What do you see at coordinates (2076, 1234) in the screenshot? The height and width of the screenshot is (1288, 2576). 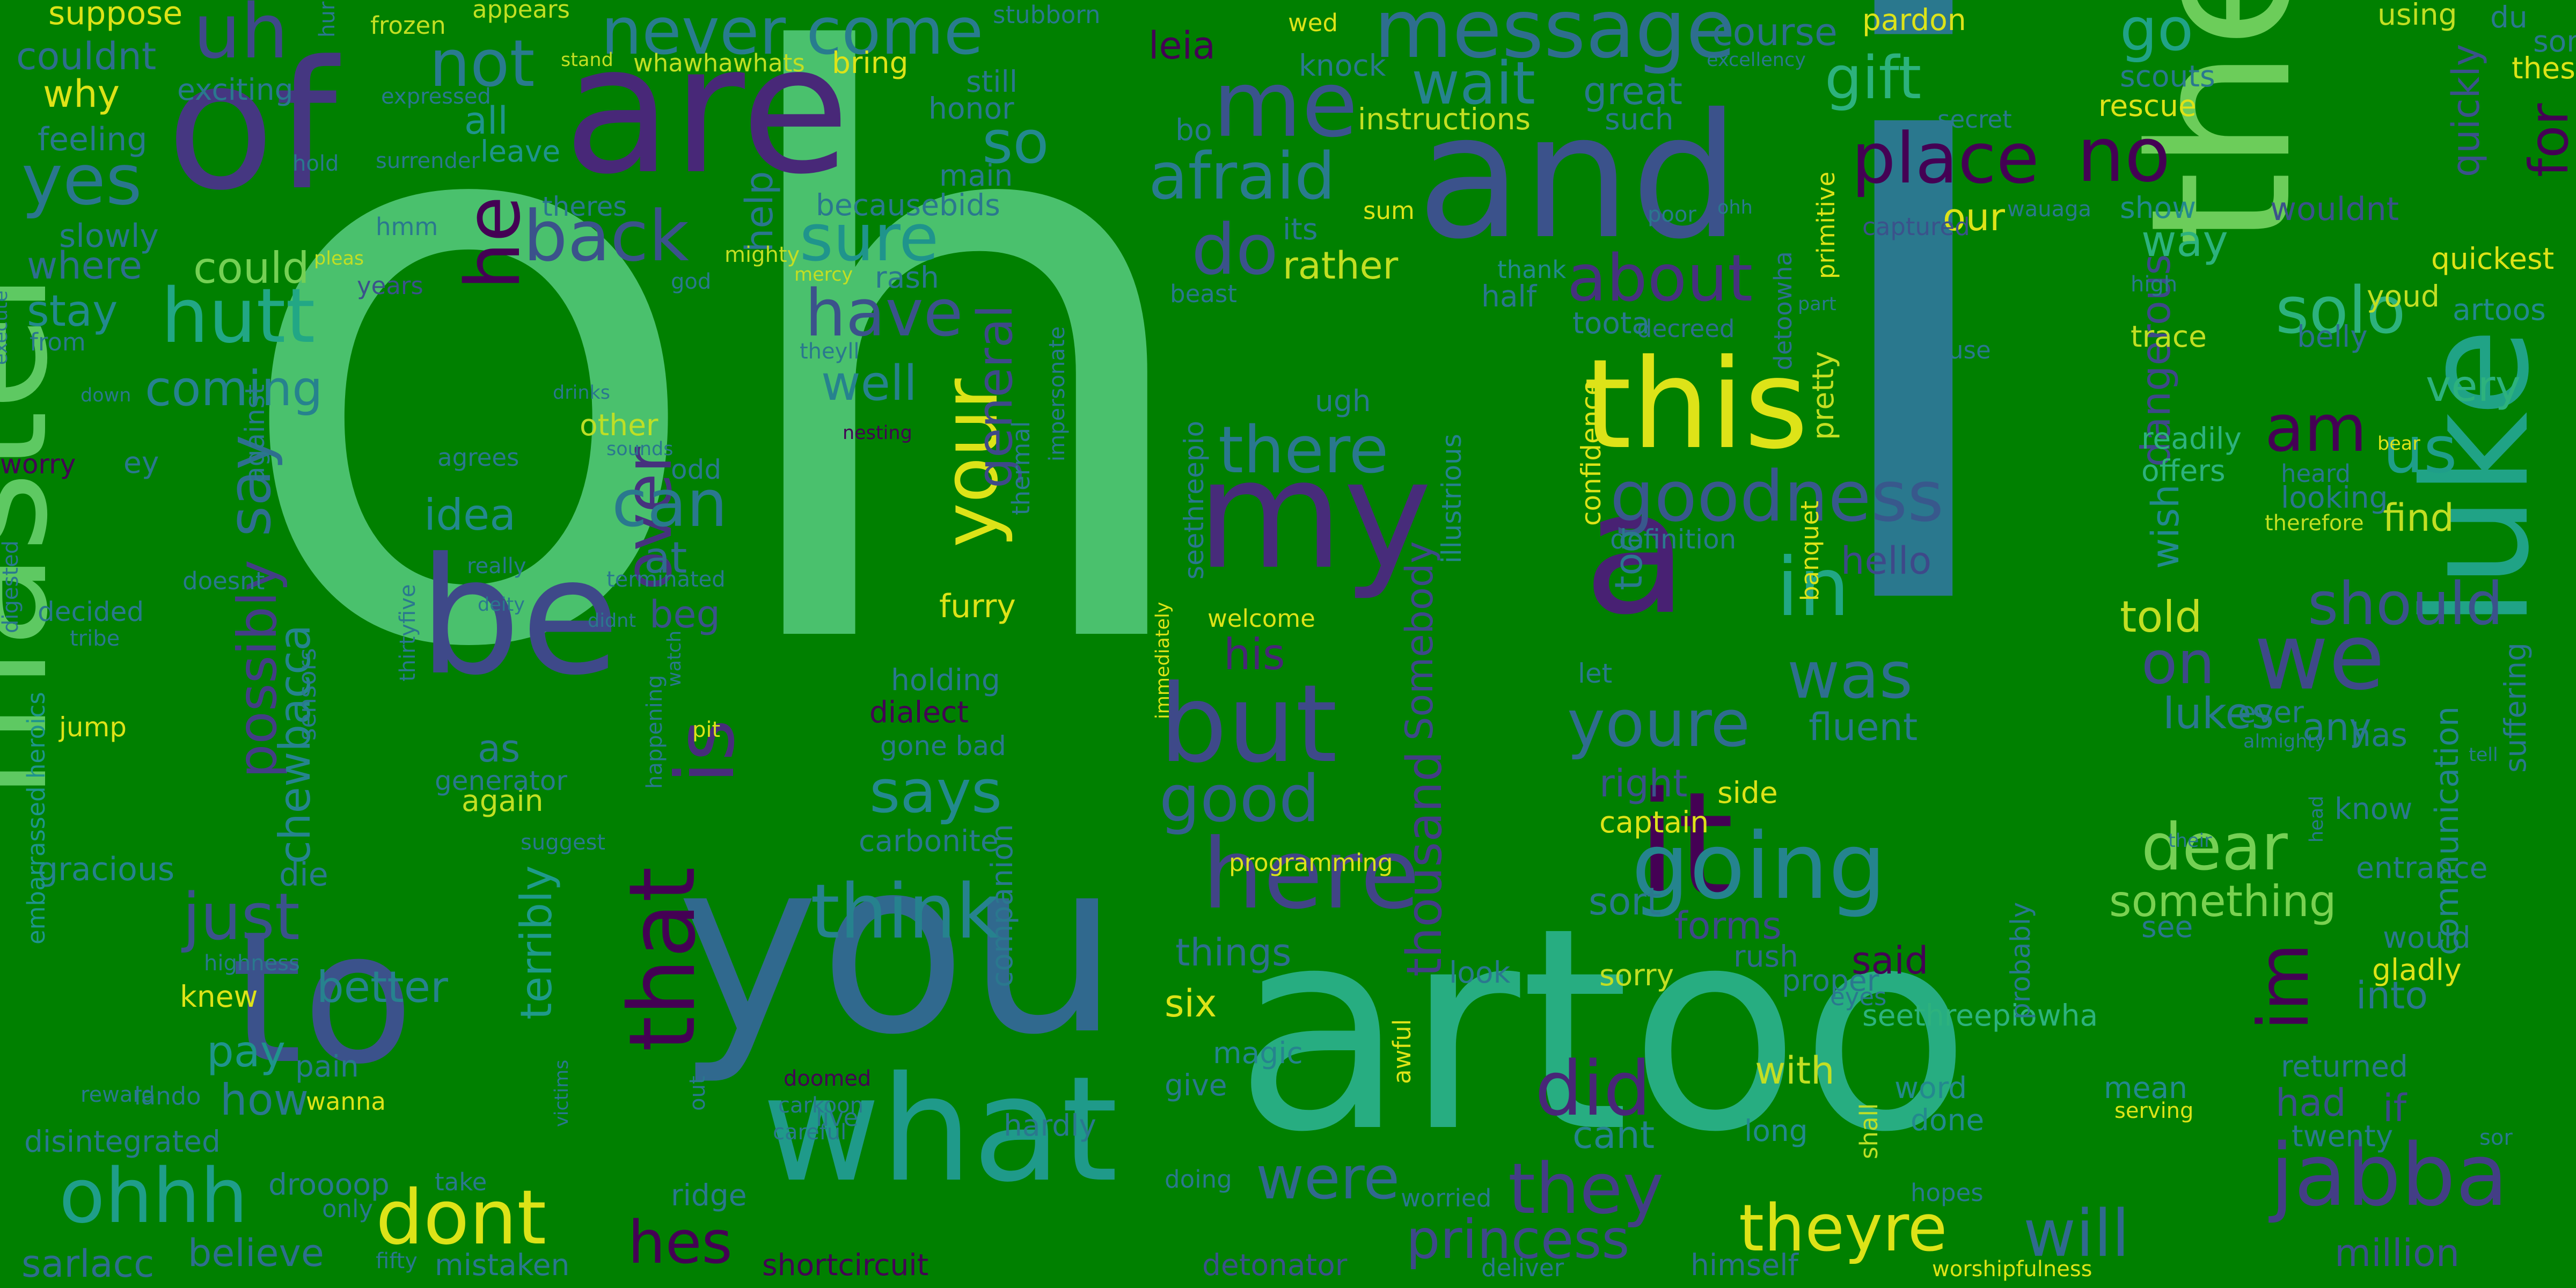 I see `cloud-word: will` at bounding box center [2076, 1234].